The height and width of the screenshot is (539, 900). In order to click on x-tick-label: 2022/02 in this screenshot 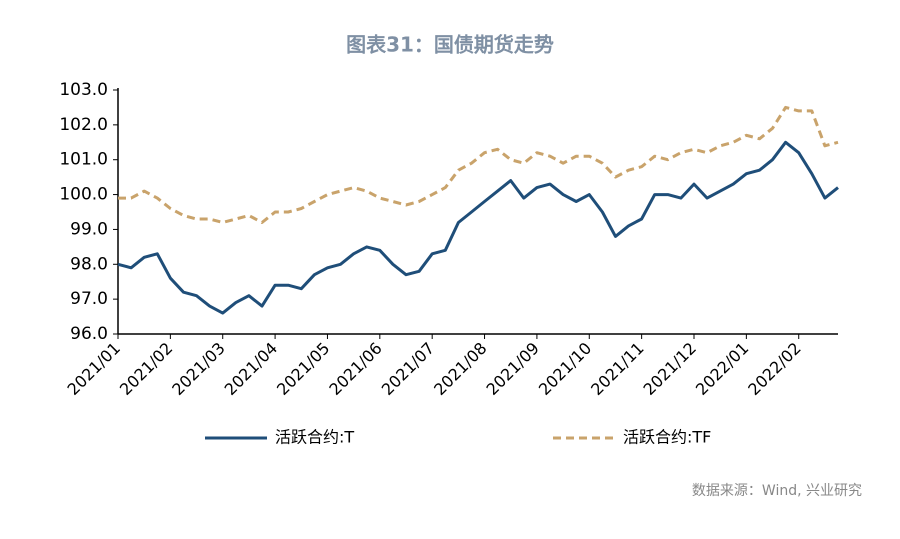, I will do `click(774, 369)`.